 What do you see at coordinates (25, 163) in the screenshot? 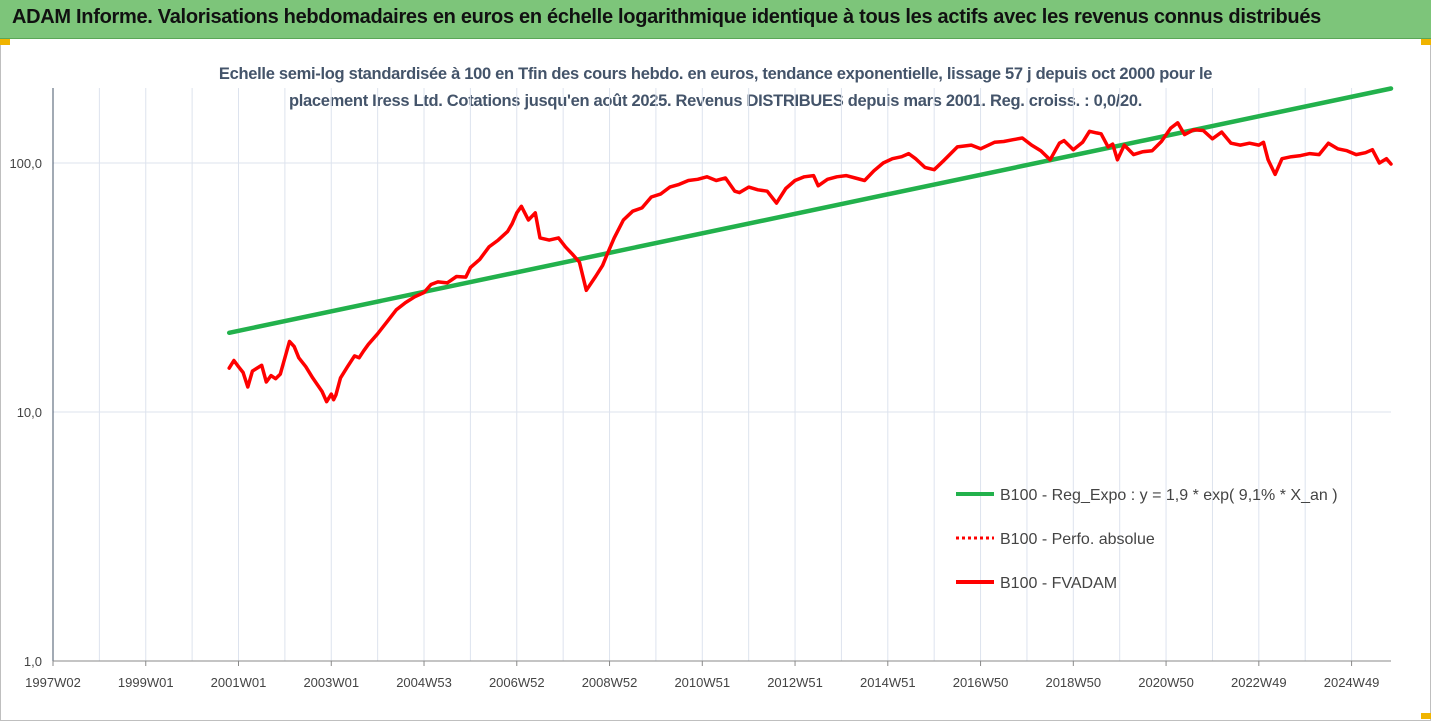
I see `y-tick-label: 100,0` at bounding box center [25, 163].